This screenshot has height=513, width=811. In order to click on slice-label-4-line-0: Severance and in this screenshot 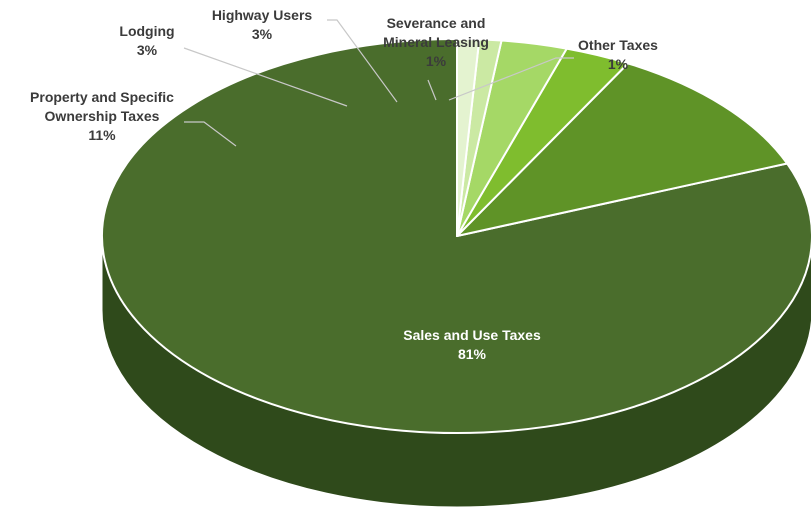, I will do `click(436, 23)`.